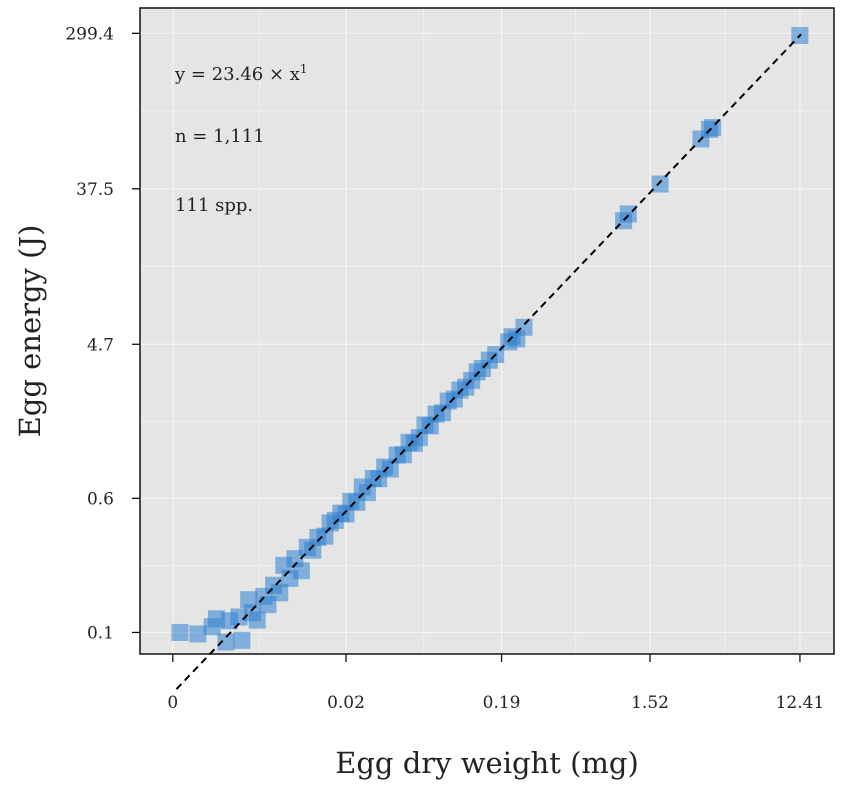 This screenshot has width=842, height=787. I want to click on x-axis-title: Egg dry weight (mg), so click(487, 763).